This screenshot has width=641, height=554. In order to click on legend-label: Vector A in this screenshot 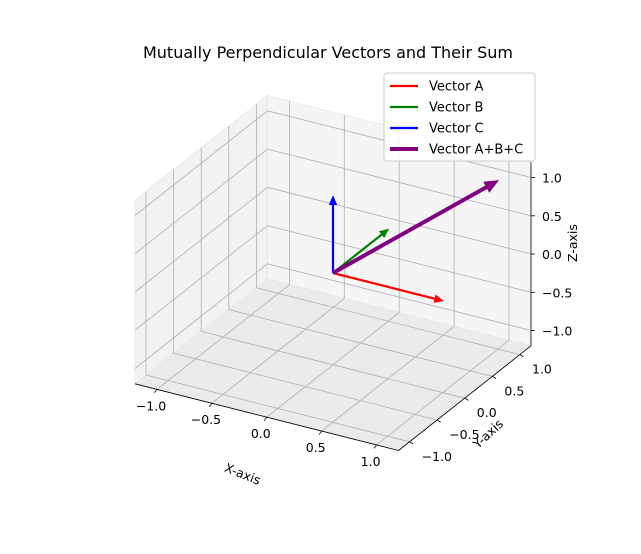, I will do `click(456, 87)`.